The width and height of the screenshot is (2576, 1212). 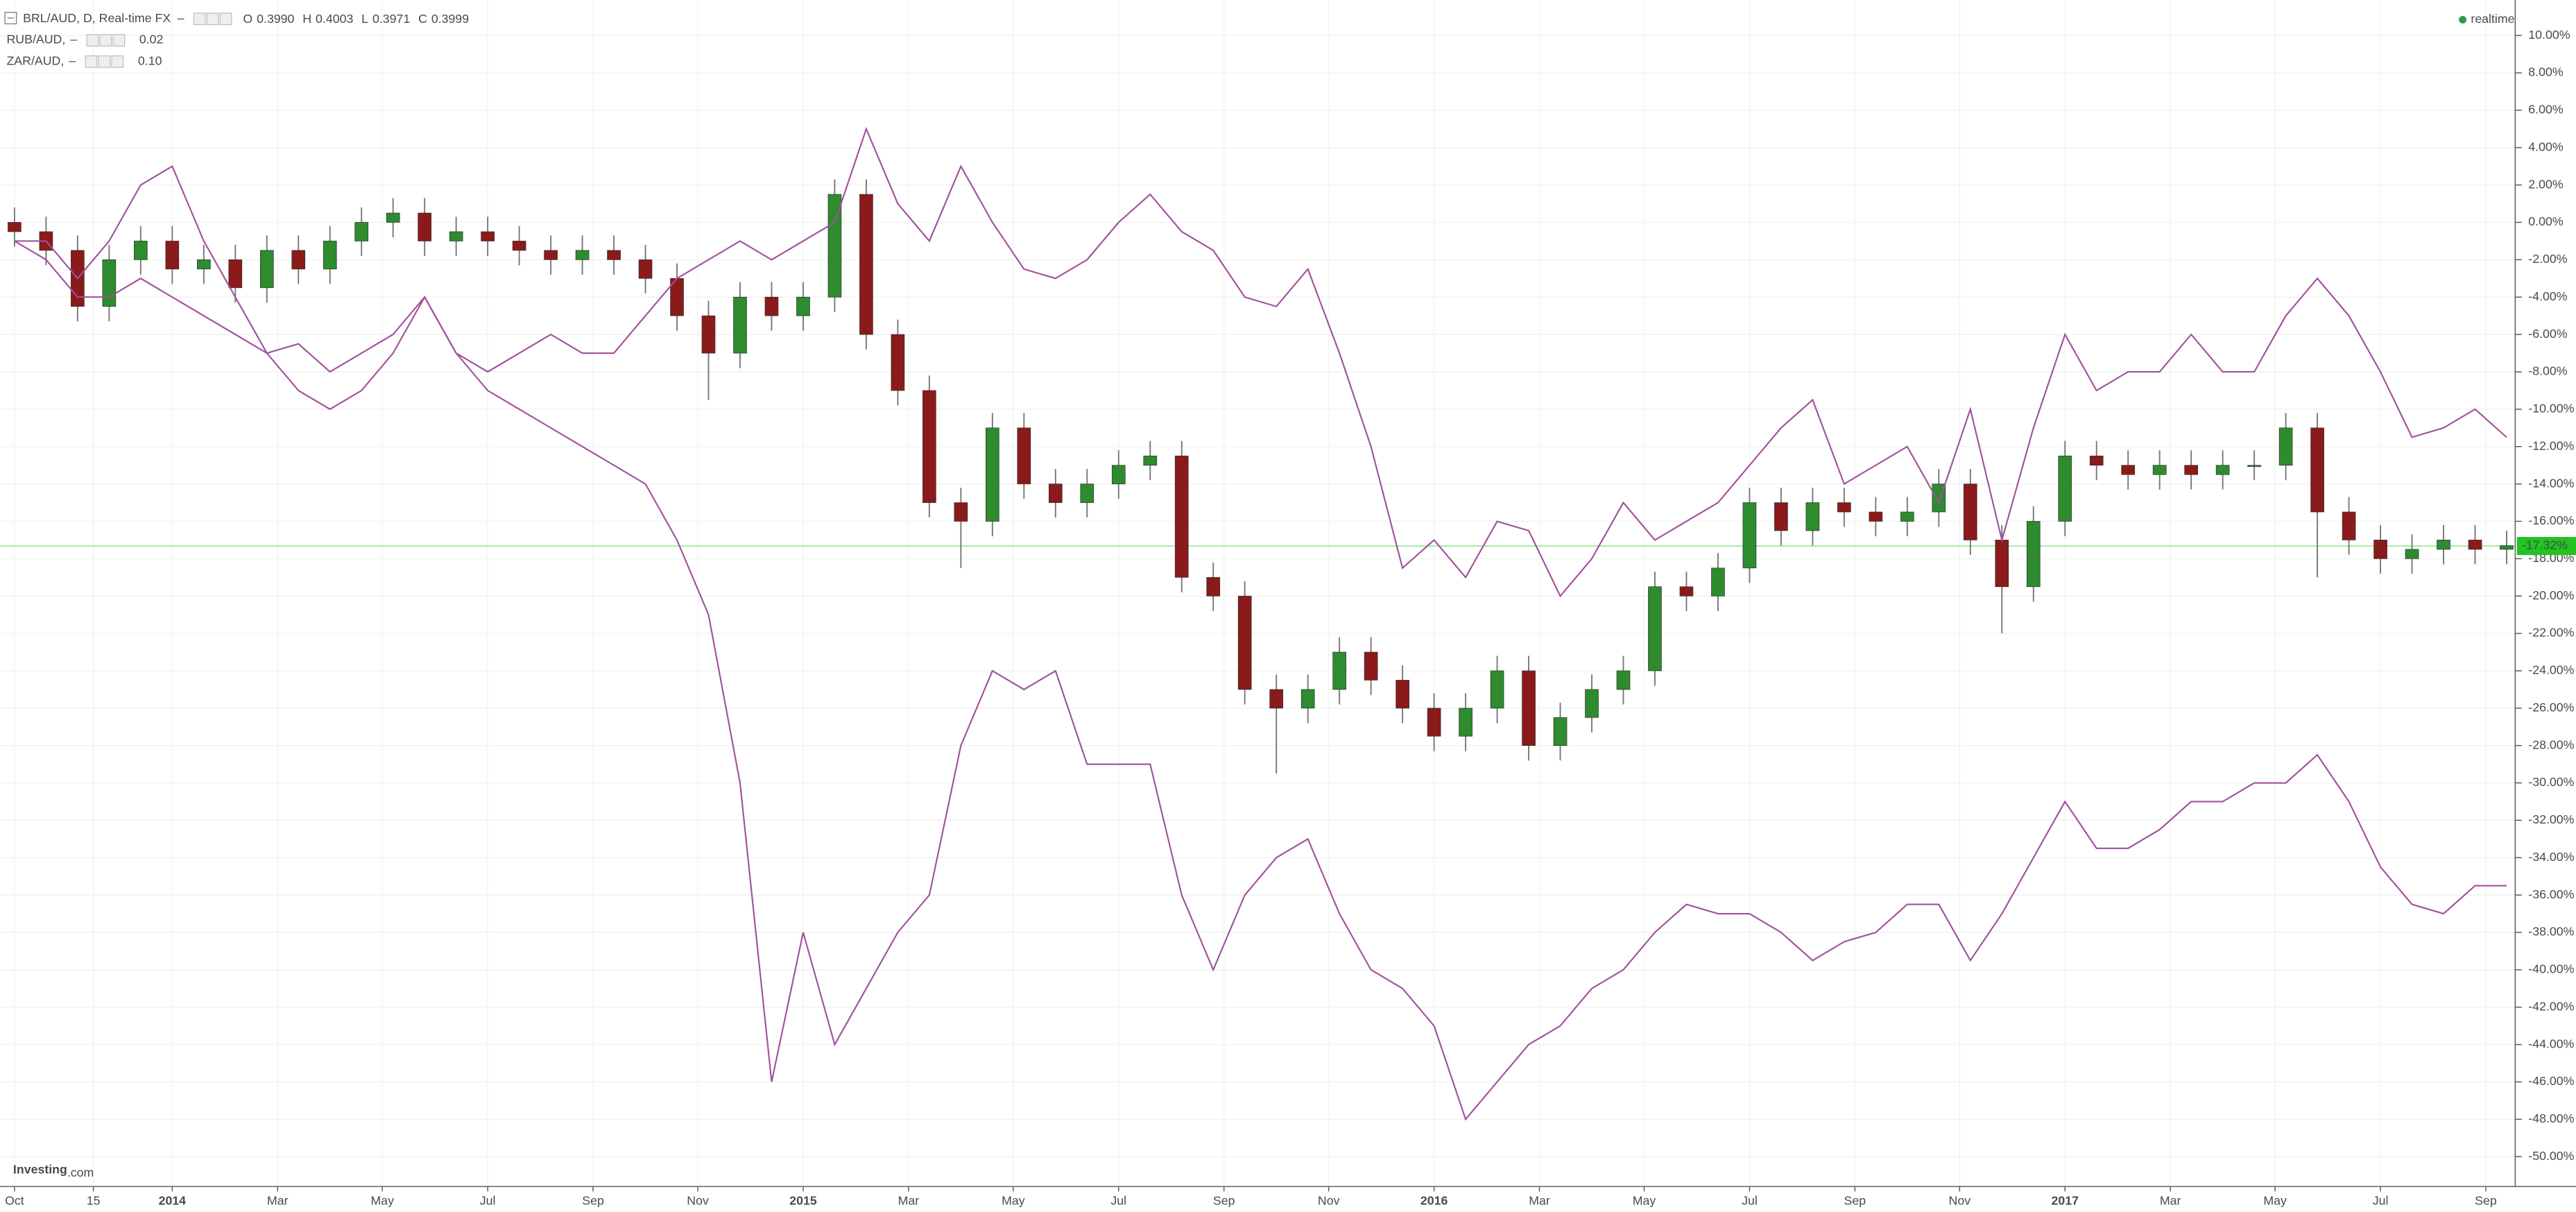 What do you see at coordinates (2551, 595) in the screenshot?
I see `y-tick-label: -20.00%` at bounding box center [2551, 595].